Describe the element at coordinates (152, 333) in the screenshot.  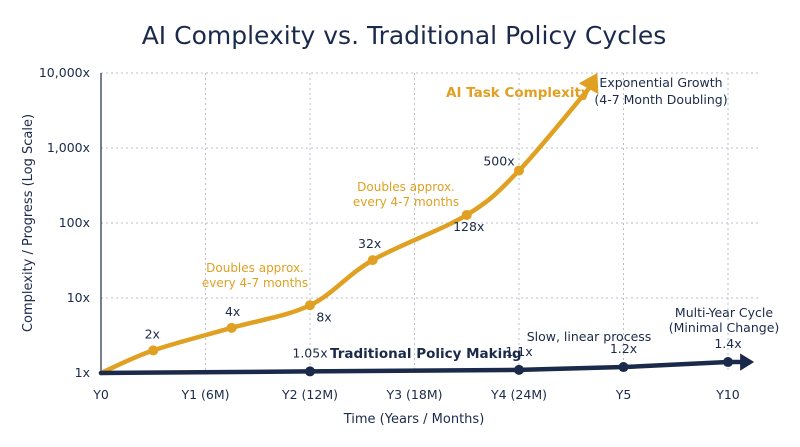
I see `ai-data-label: 2x` at that location.